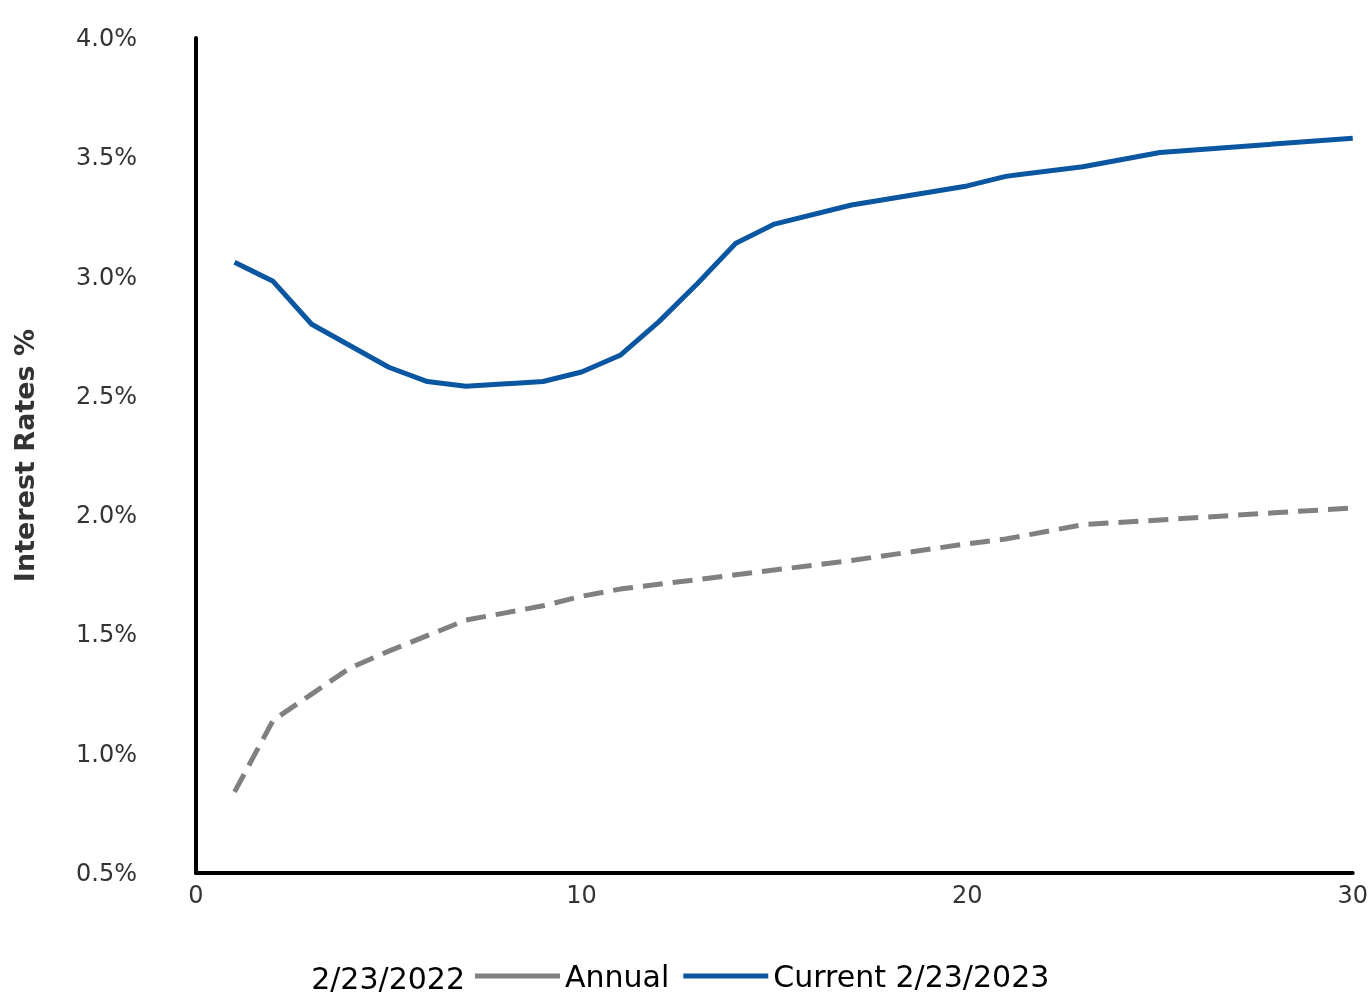 This screenshot has width=1371, height=996. I want to click on x-tick-label: 30, so click(1352, 895).